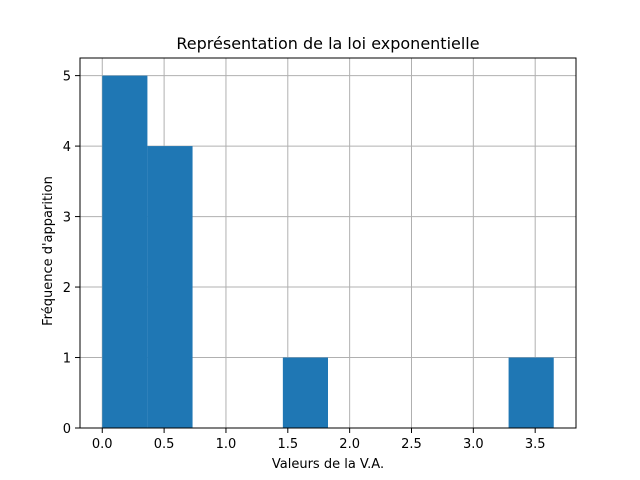 The height and width of the screenshot is (480, 640). I want to click on y-tick-label: 3, so click(67, 218).